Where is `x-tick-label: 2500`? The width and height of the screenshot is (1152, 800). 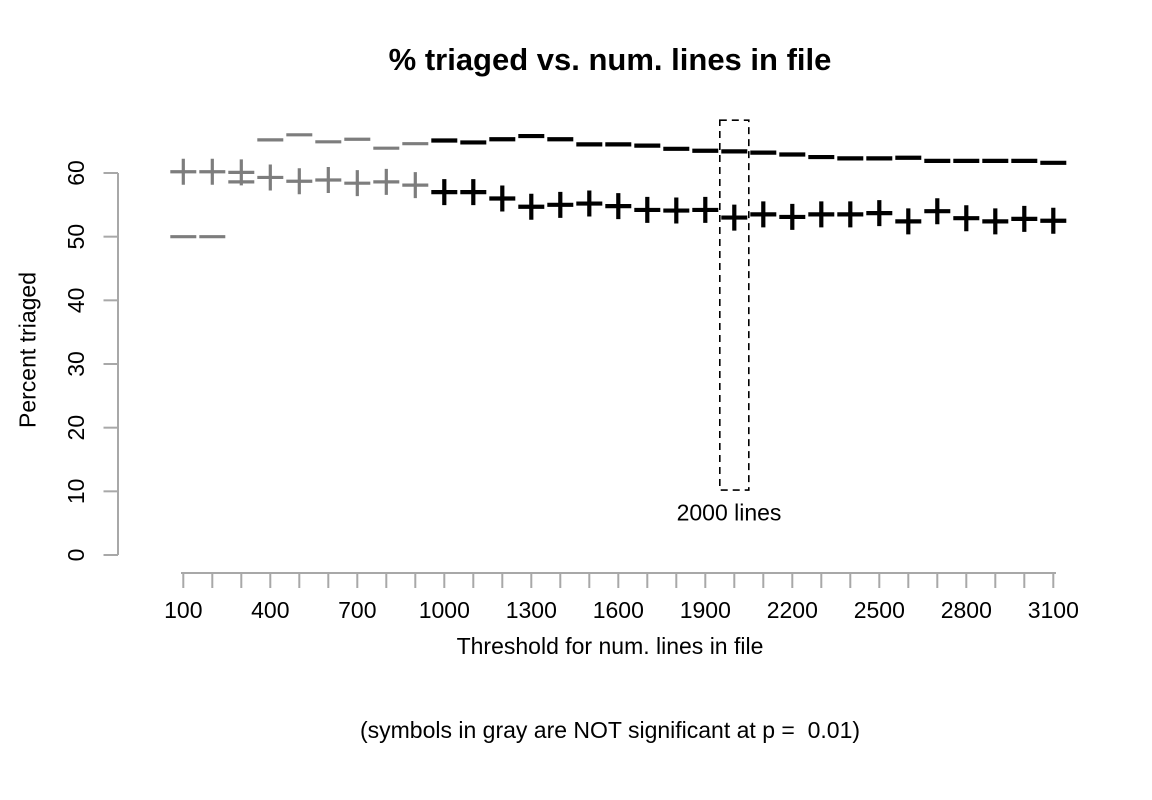 x-tick-label: 2500 is located at coordinates (879, 610).